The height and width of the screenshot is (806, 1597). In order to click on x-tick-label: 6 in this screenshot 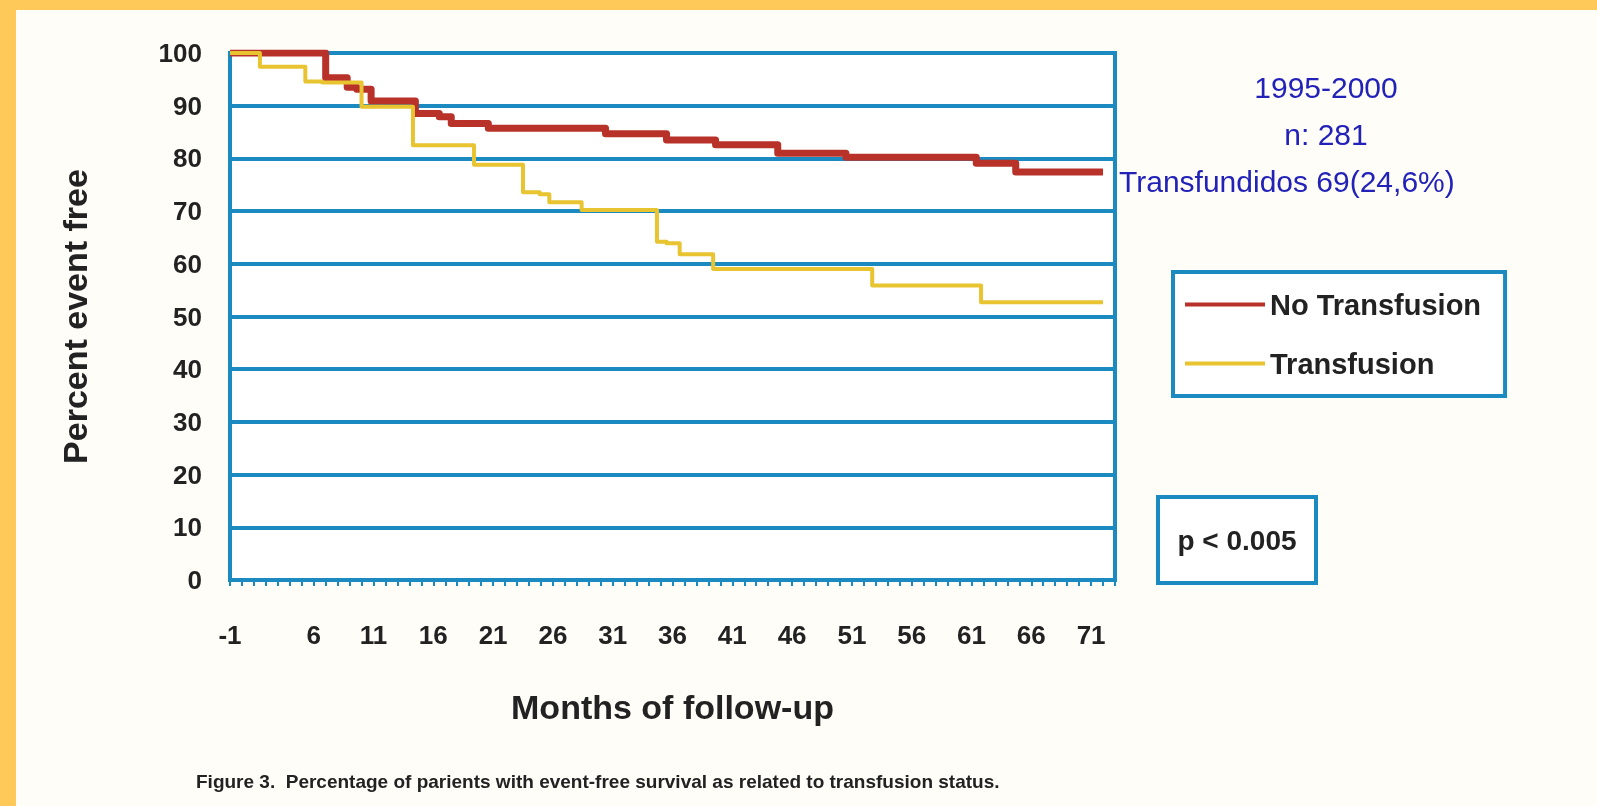, I will do `click(313, 635)`.